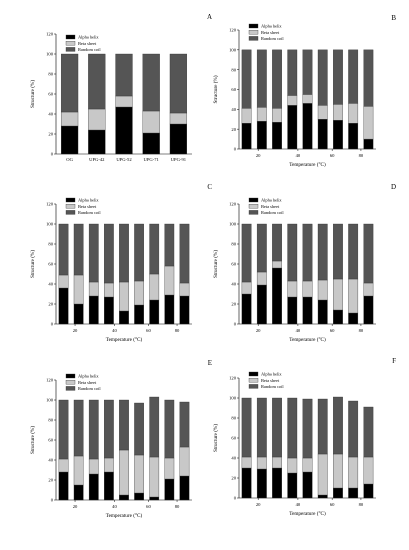 Image resolution: width=409 pixels, height=550 pixels. What do you see at coordinates (89, 212) in the screenshot?
I see `legend-label: Random coil` at bounding box center [89, 212].